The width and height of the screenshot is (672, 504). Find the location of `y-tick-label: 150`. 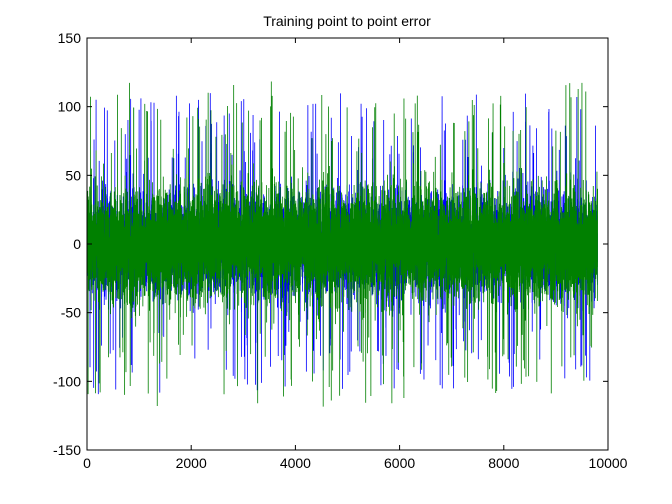

y-tick-label: 150 is located at coordinates (70, 38).